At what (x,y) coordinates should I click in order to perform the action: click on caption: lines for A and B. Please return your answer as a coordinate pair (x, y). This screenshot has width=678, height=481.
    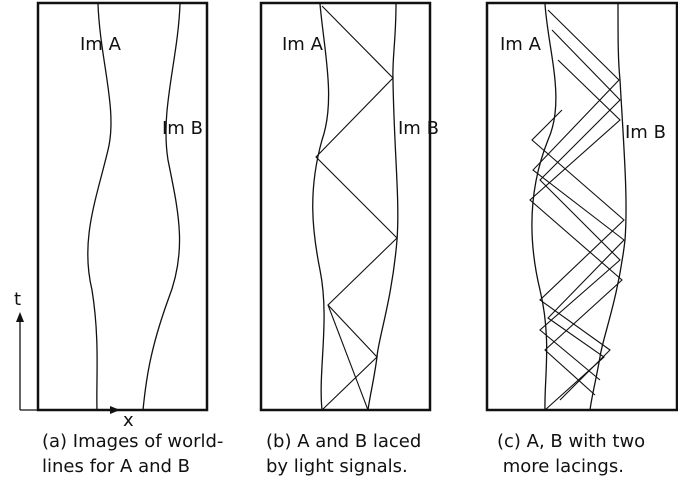
    Looking at the image, I should click on (116, 466).